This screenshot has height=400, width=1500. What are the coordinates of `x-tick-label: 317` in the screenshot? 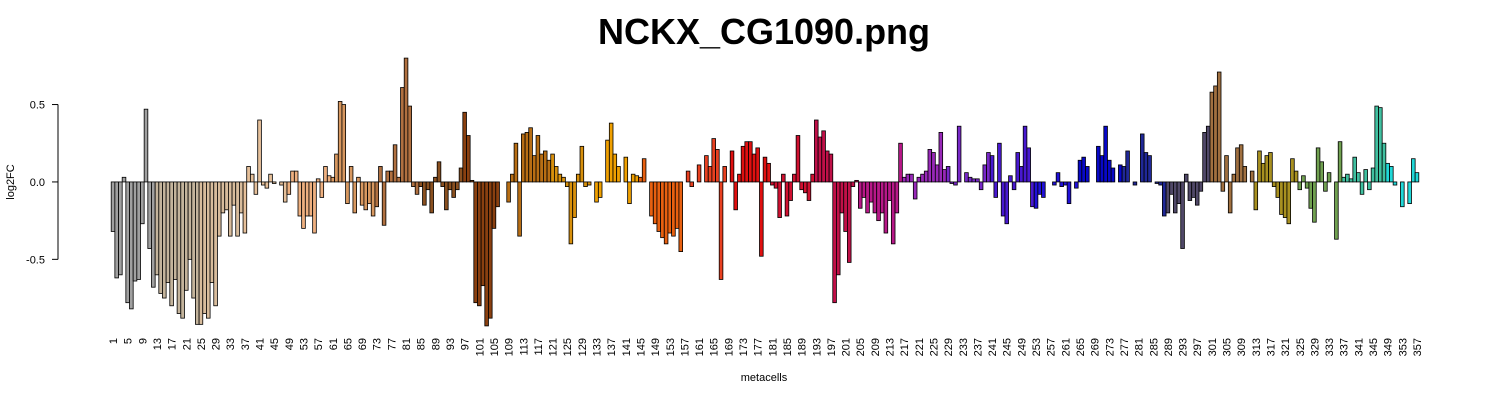 It's located at (1271, 347).